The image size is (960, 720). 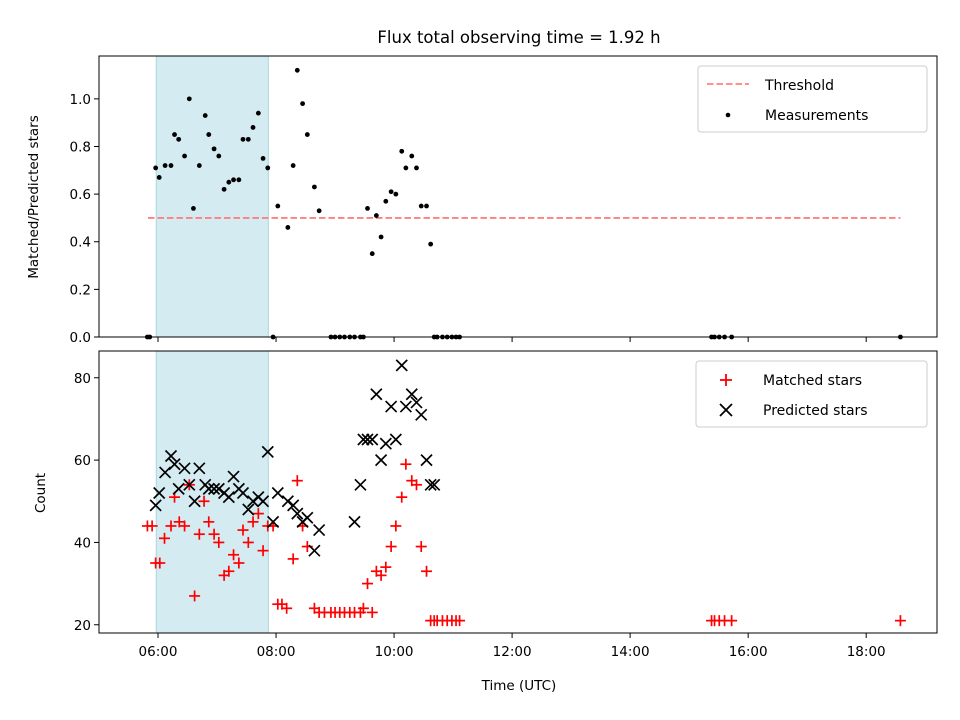 I want to click on bottom-y-tick-label: 40, so click(x=82, y=543).